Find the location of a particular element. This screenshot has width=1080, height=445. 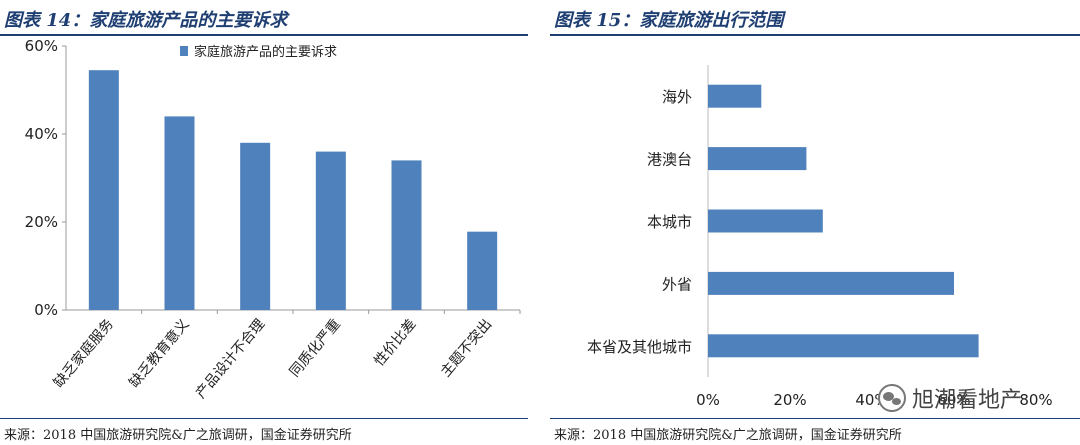

y-tick-label: 40% is located at coordinates (41, 134).